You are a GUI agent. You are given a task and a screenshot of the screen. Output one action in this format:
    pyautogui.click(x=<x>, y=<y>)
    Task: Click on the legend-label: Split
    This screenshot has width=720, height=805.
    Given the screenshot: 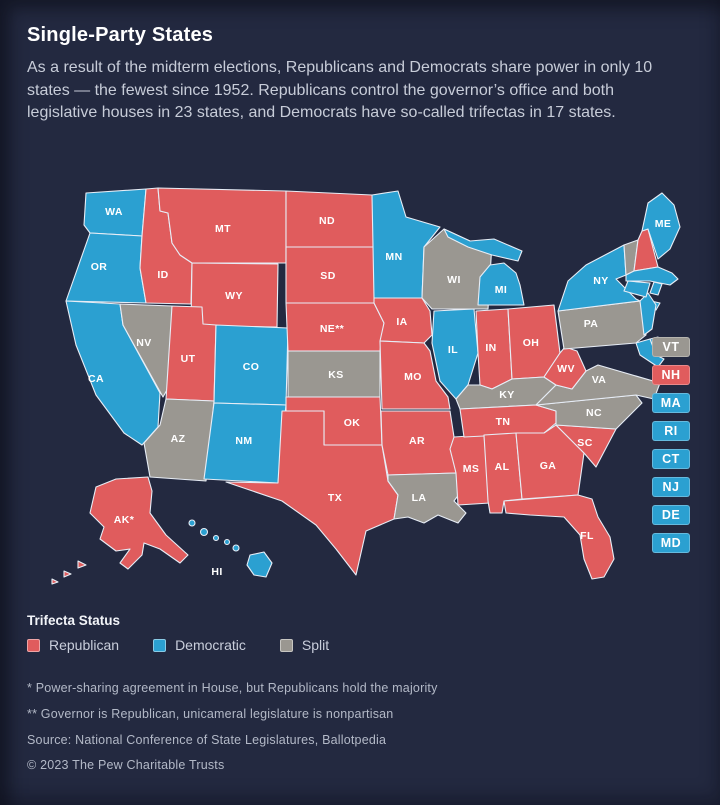 What is the action you would take?
    pyautogui.click(x=315, y=645)
    